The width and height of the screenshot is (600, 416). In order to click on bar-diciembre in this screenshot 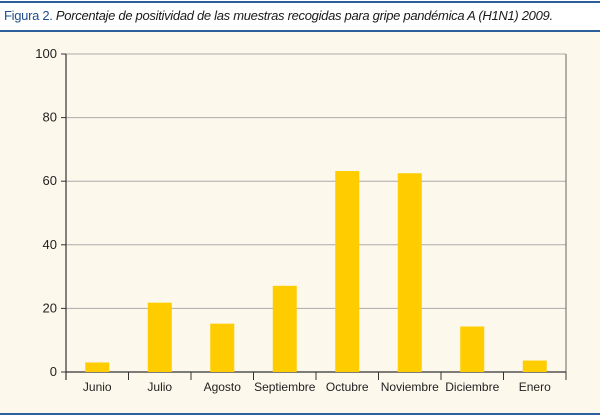, I will do `click(472, 349)`.